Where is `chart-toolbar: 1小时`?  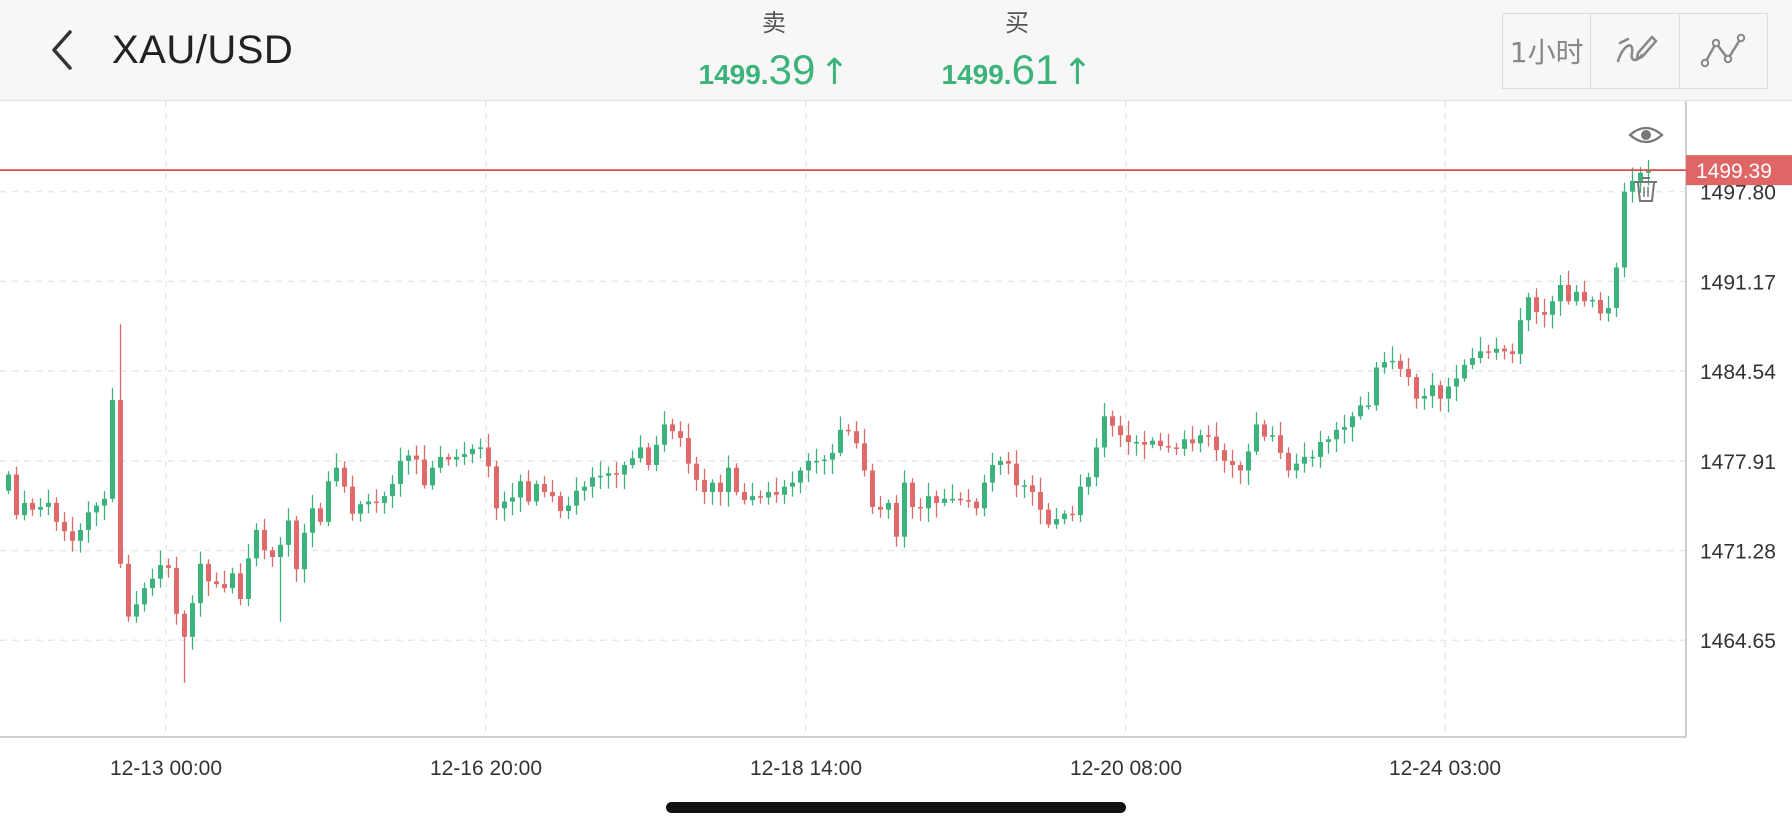 chart-toolbar: 1小时 is located at coordinates (1635, 51).